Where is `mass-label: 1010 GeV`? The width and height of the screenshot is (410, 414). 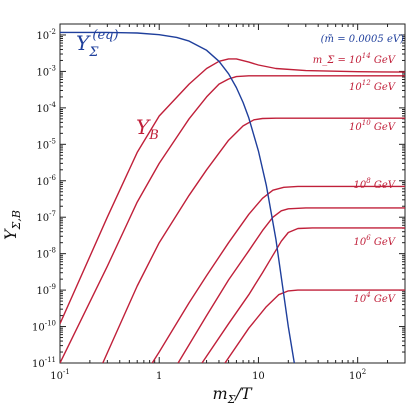 mass-label: 1010 GeV is located at coordinates (373, 126).